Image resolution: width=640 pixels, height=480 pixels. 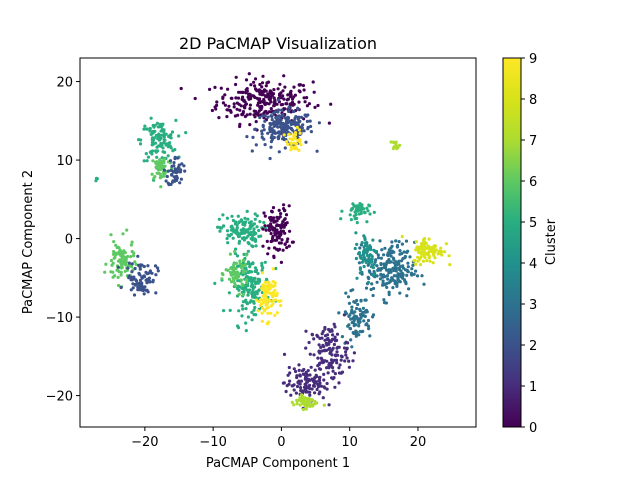 What do you see at coordinates (533, 428) in the screenshot?
I see `colorbar-tick-label: 0` at bounding box center [533, 428].